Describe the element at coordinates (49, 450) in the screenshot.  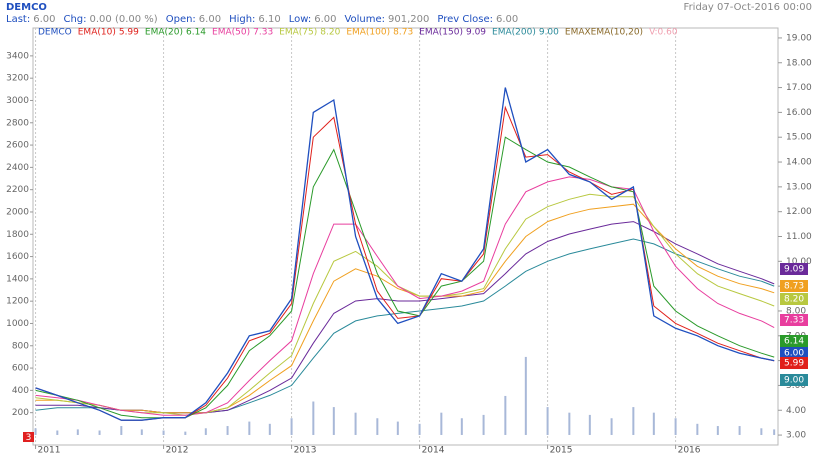
I see `x-tick-label: 2011` at that location.